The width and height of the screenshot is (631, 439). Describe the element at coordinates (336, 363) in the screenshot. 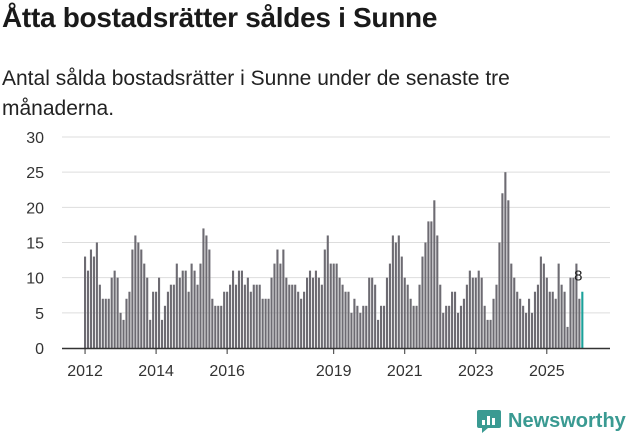

I see `x-axis: 2012 2014 2016 2019 2021 2023 2025` at that location.